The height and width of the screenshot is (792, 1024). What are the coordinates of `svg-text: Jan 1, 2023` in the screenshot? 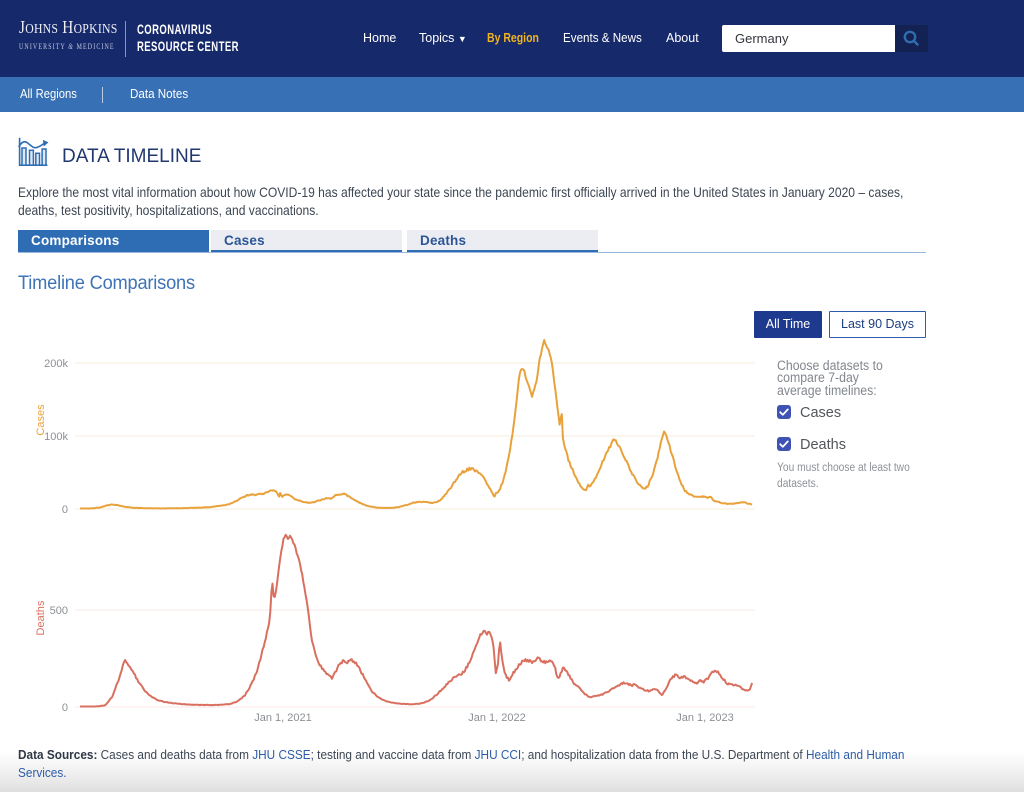 It's located at (705, 718).